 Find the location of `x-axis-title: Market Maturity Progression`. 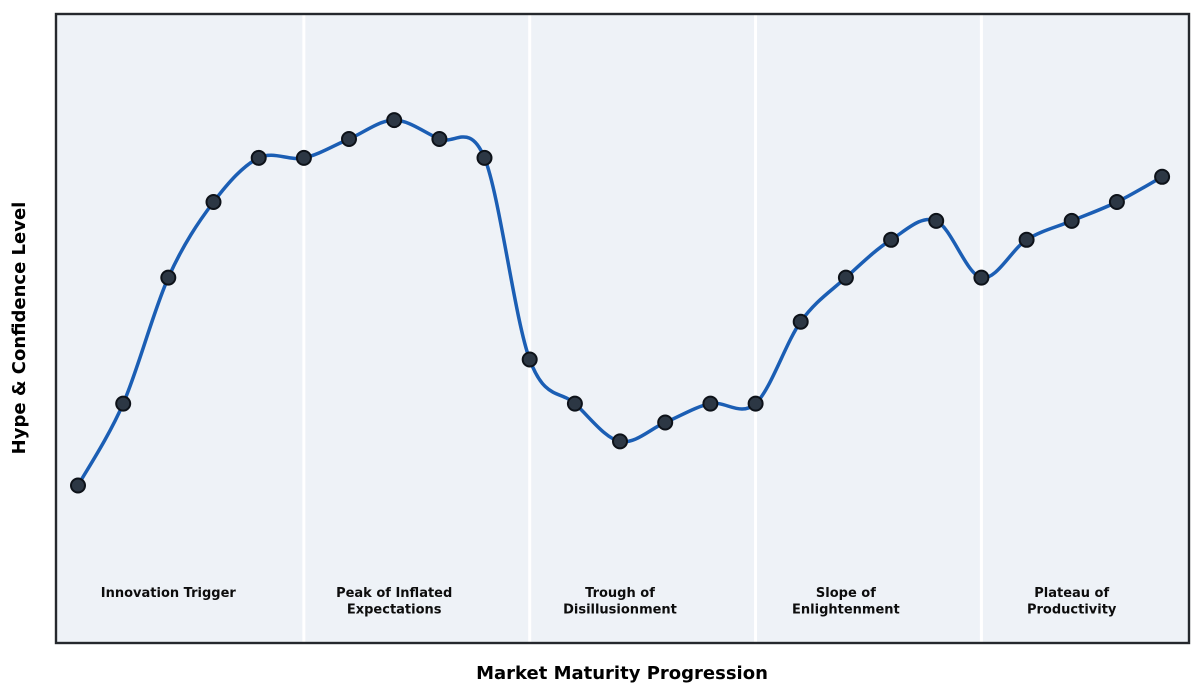

x-axis-title: Market Maturity Progression is located at coordinates (622, 673).